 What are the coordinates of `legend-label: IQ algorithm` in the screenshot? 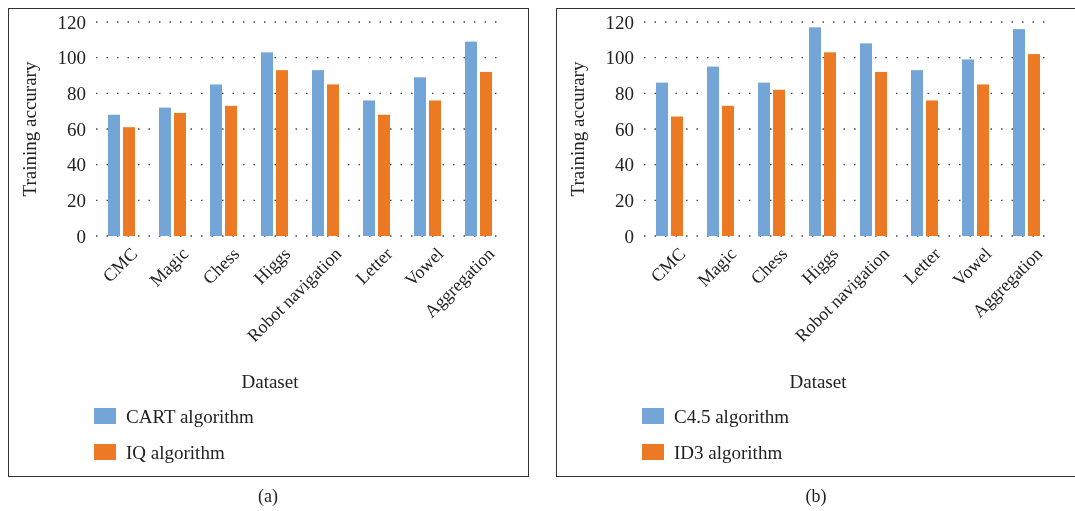 It's located at (175, 452).